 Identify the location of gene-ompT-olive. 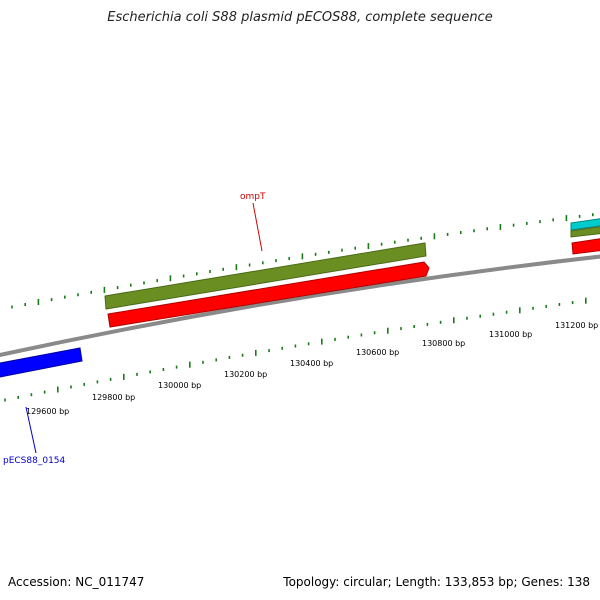
(265, 276).